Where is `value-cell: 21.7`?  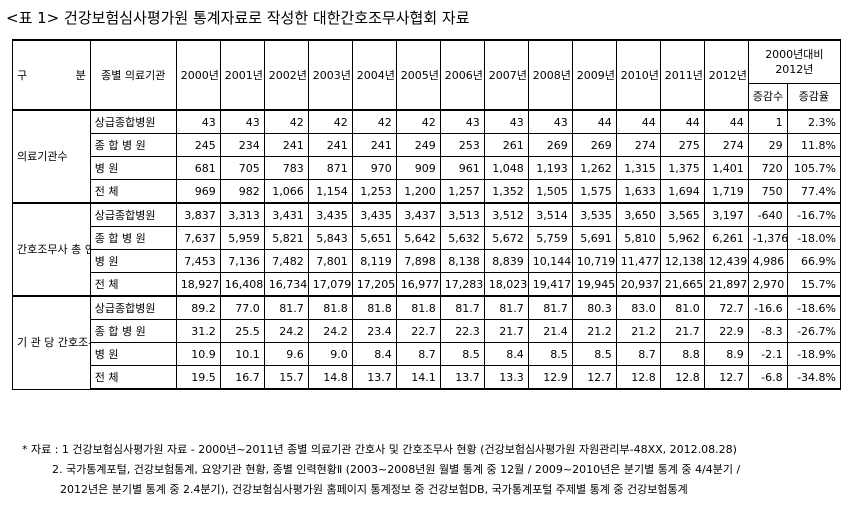
value-cell: 21.7 is located at coordinates (506, 331).